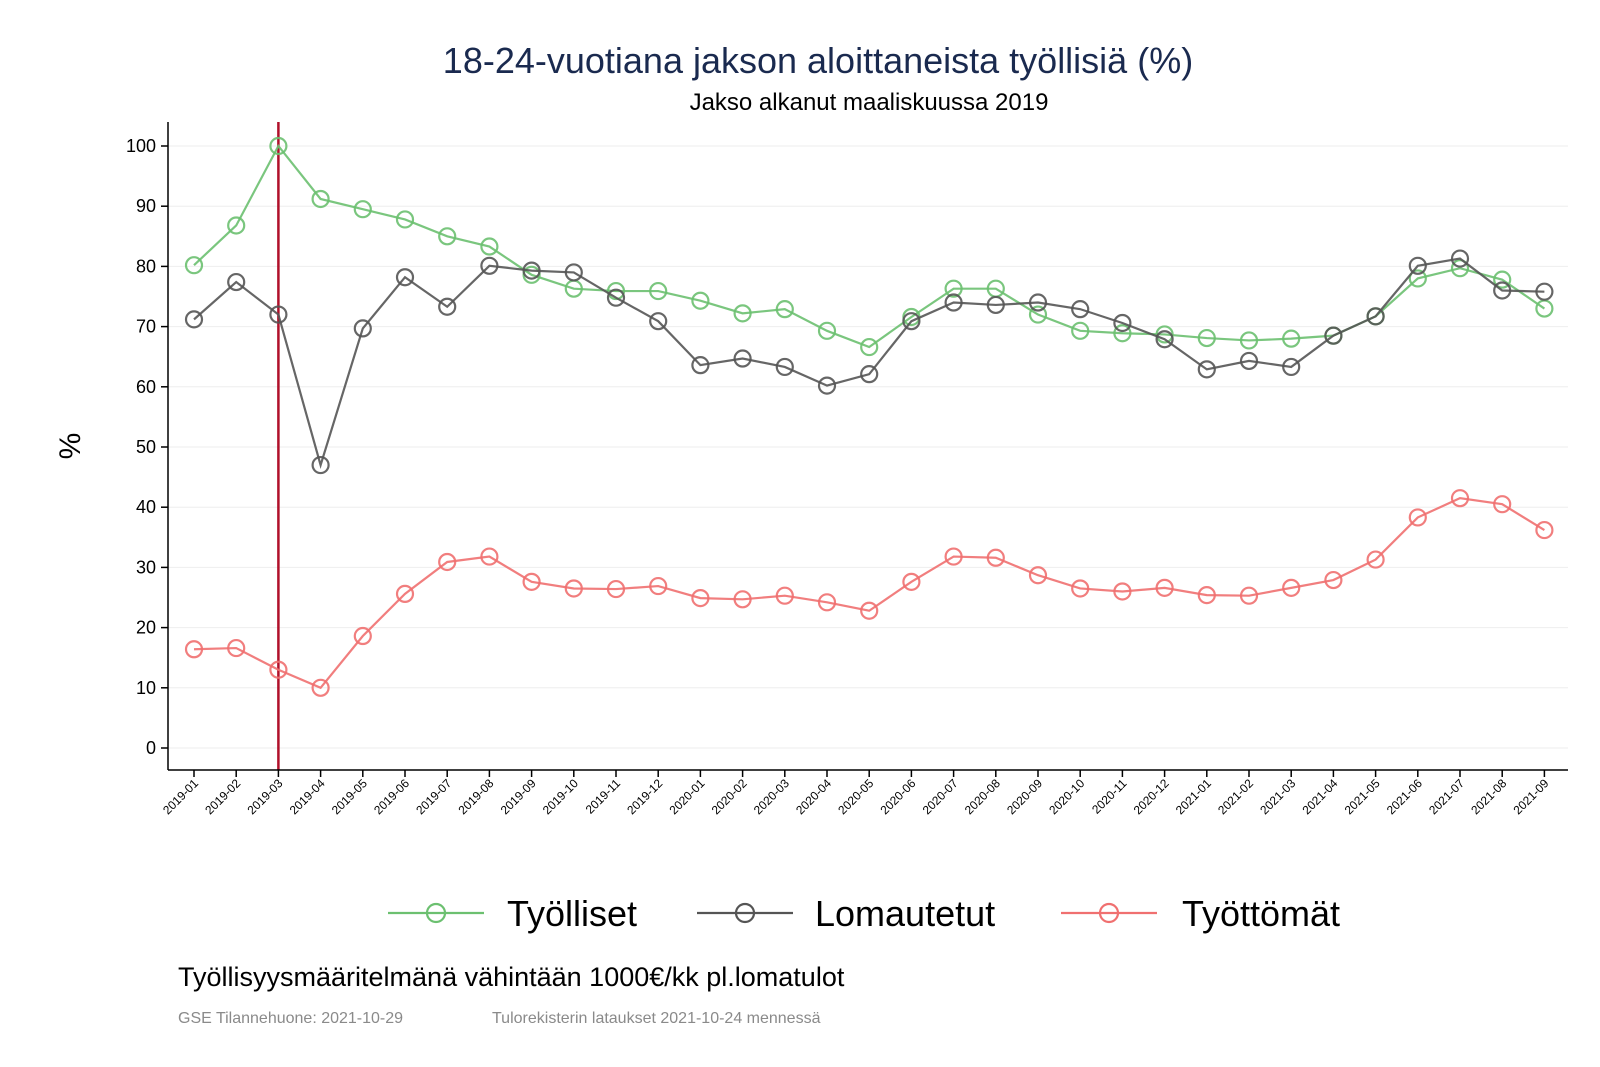 This screenshot has height=1067, width=1600. I want to click on x-tick-label-2019-05: 2019-05, so click(349, 796).